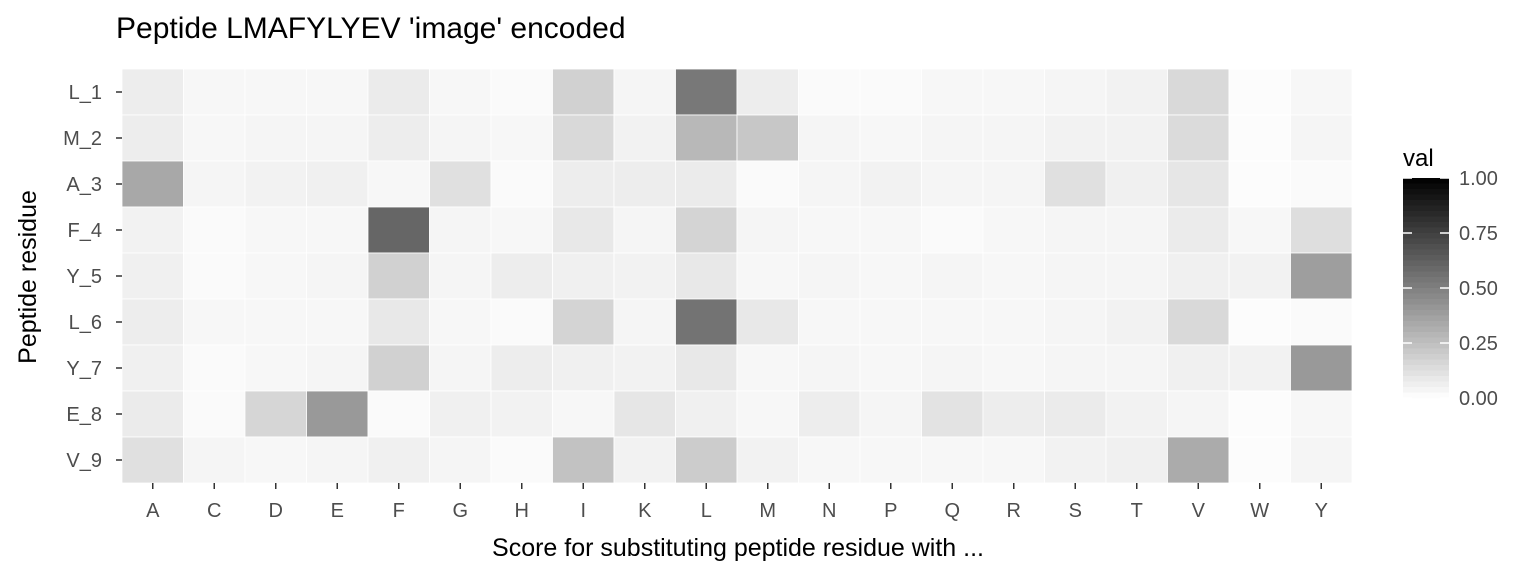 This screenshot has height=576, width=1536. I want to click on x-tick-label: I, so click(583, 511).